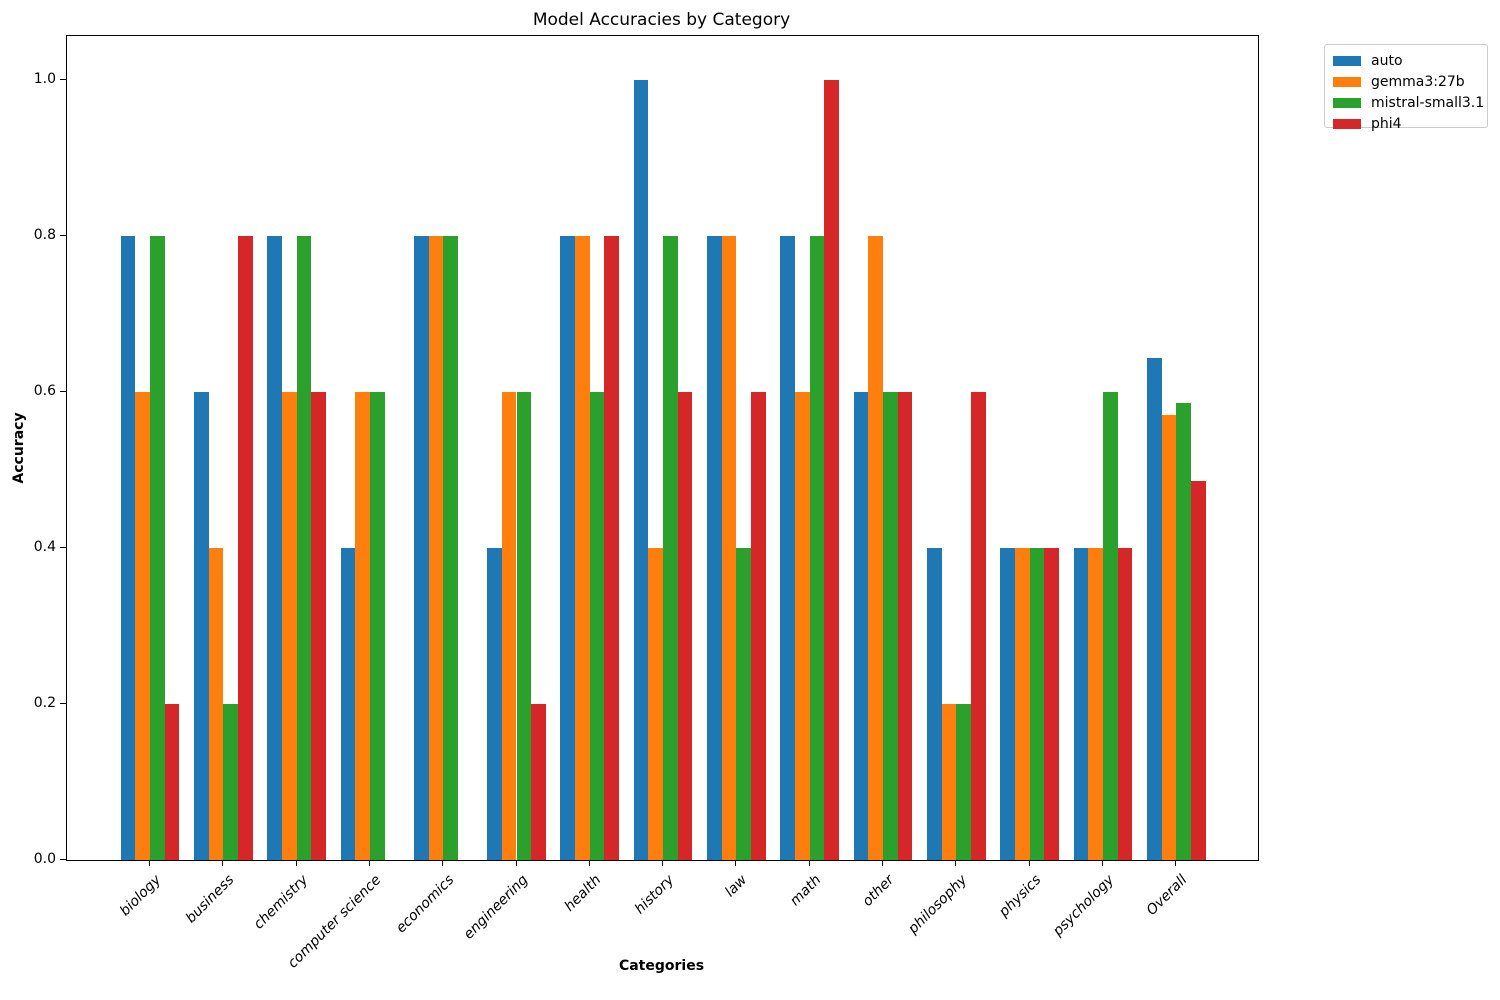 This screenshot has width=1500, height=1000. Describe the element at coordinates (289, 626) in the screenshot. I see `bar-gemma3-27b-chemistry` at that location.